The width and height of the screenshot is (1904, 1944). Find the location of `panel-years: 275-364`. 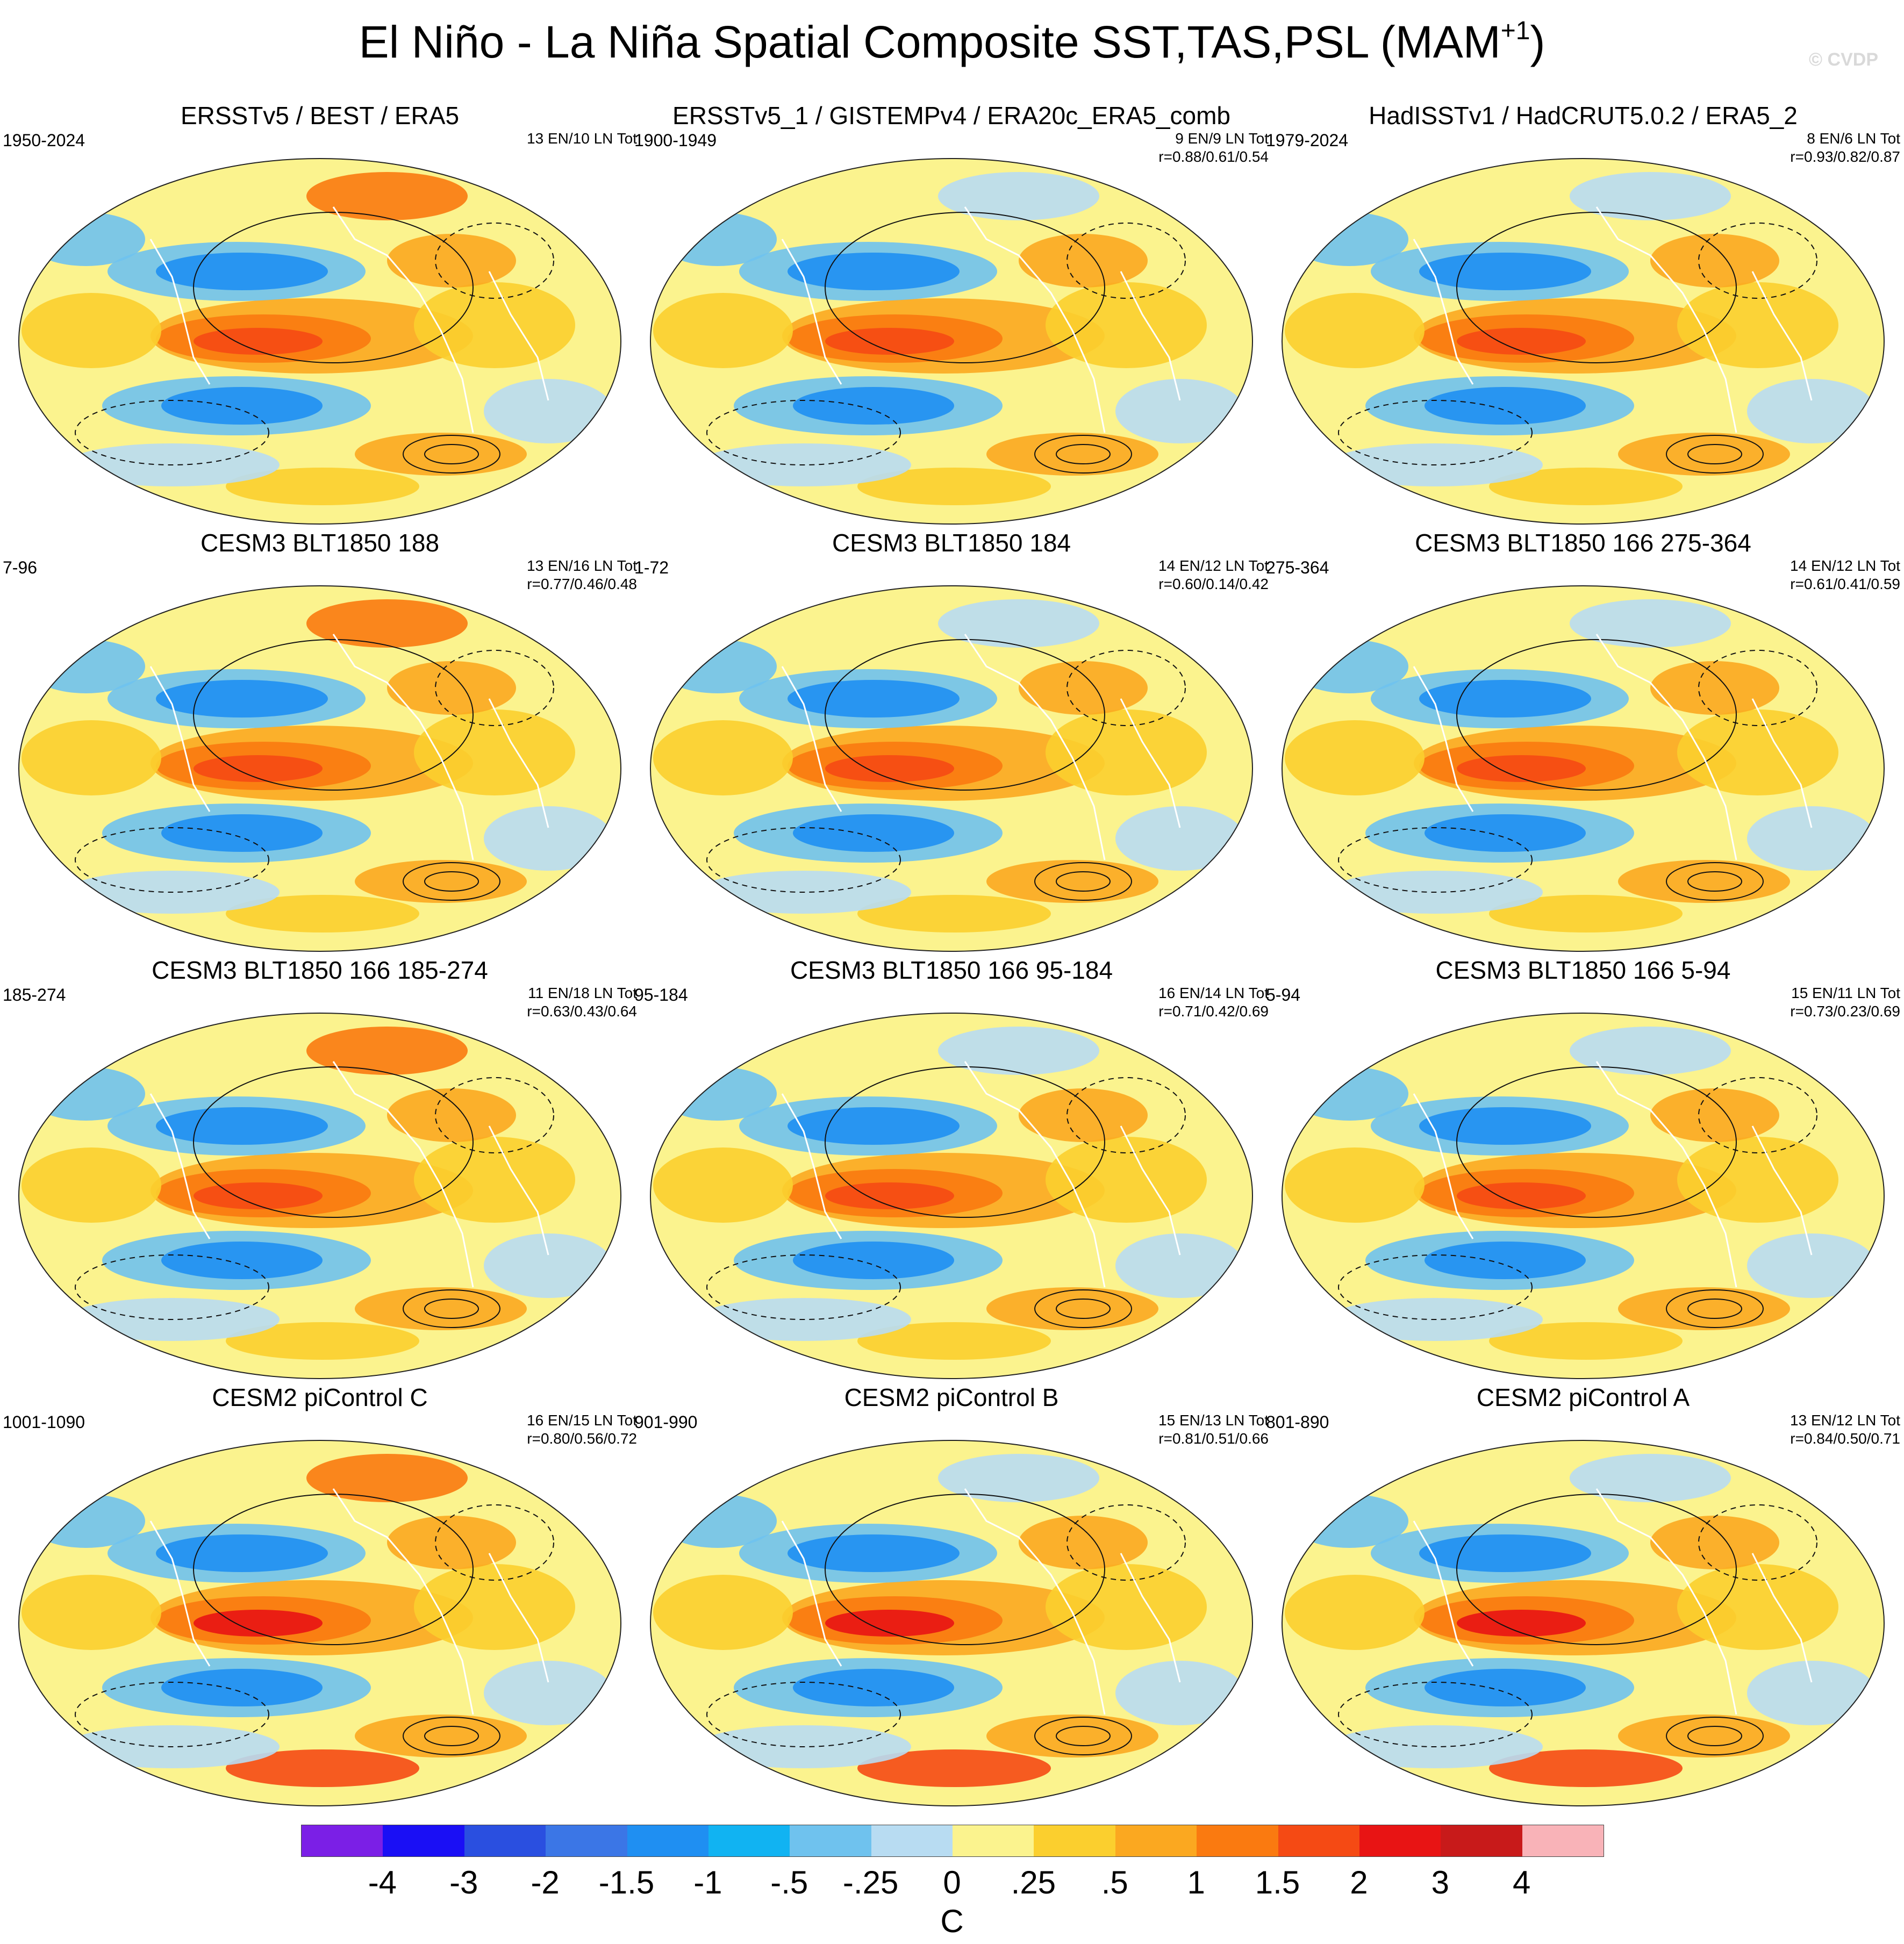

panel-years: 275-364 is located at coordinates (1297, 568).